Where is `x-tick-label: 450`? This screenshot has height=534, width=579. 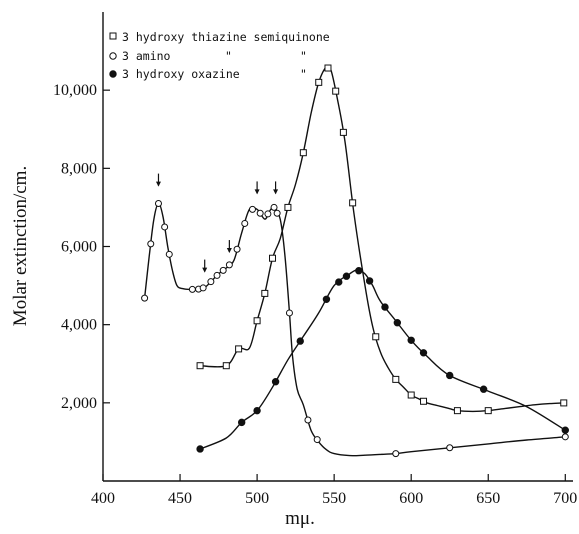
x-tick-label: 450 is located at coordinates (180, 498).